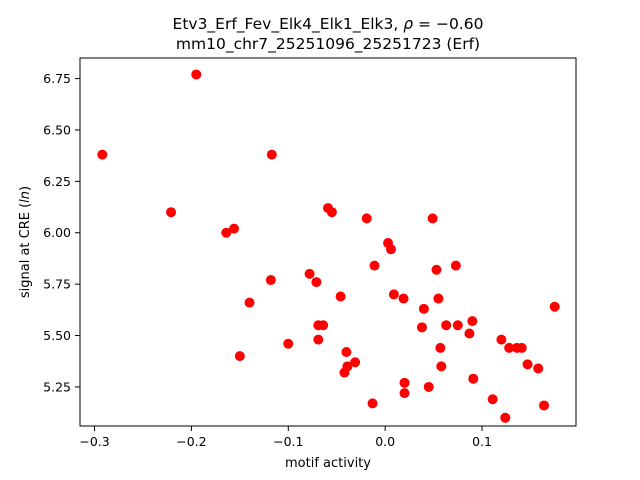 The height and width of the screenshot is (480, 640). I want to click on x-tick-label: −0.1, so click(288, 441).